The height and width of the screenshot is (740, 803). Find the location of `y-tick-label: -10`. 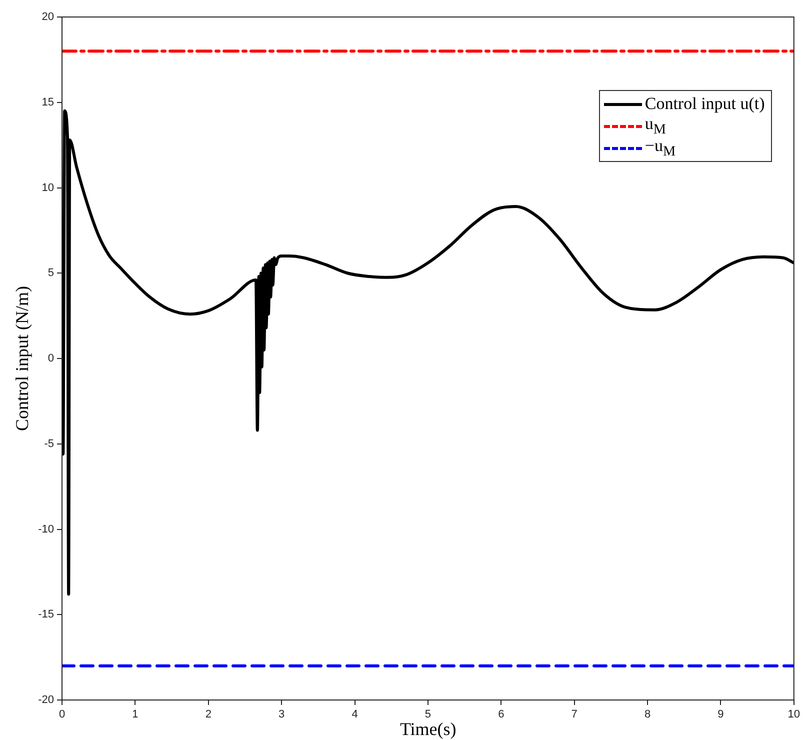

y-tick-label: -10 is located at coordinates (46, 529).